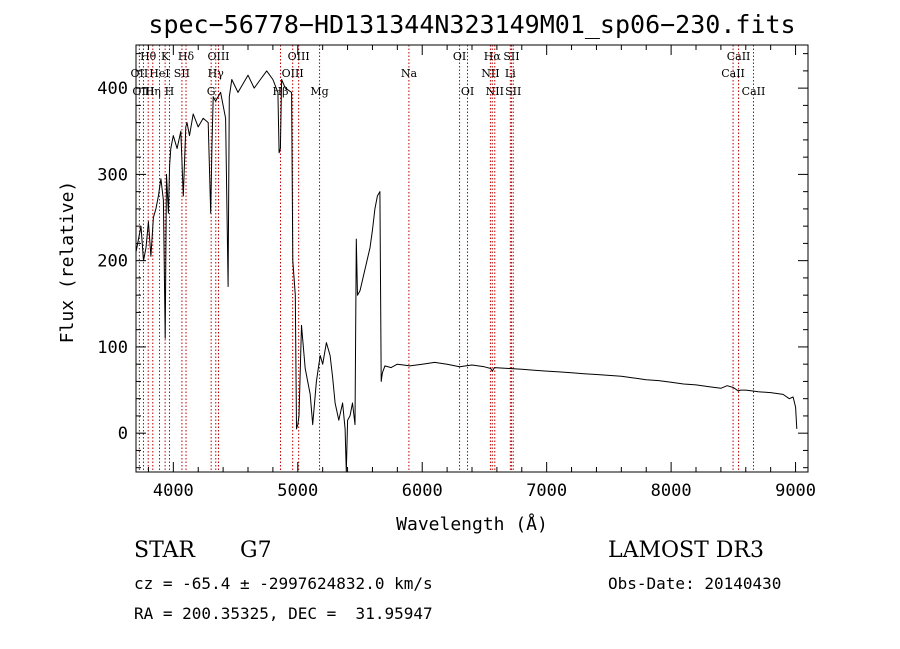 This screenshot has width=900, height=649. Describe the element at coordinates (546, 491) in the screenshot. I see `x-tick-label: 7000` at that location.